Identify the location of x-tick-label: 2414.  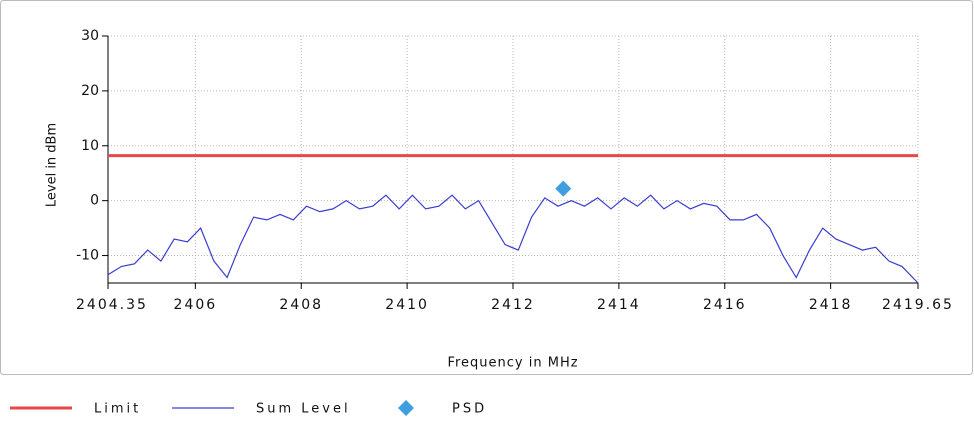
(619, 305).